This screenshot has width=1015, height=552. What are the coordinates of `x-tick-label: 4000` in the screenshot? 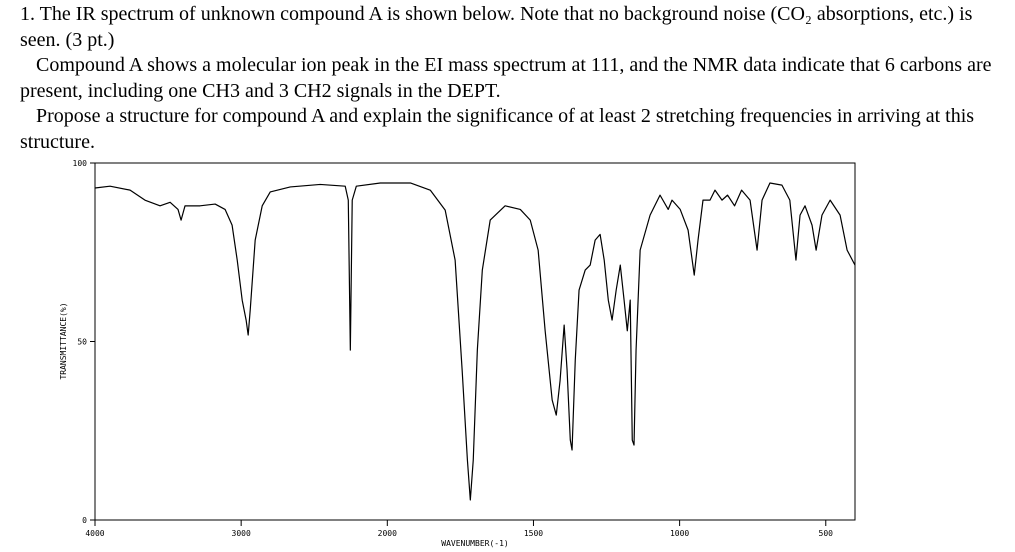 It's located at (94, 533).